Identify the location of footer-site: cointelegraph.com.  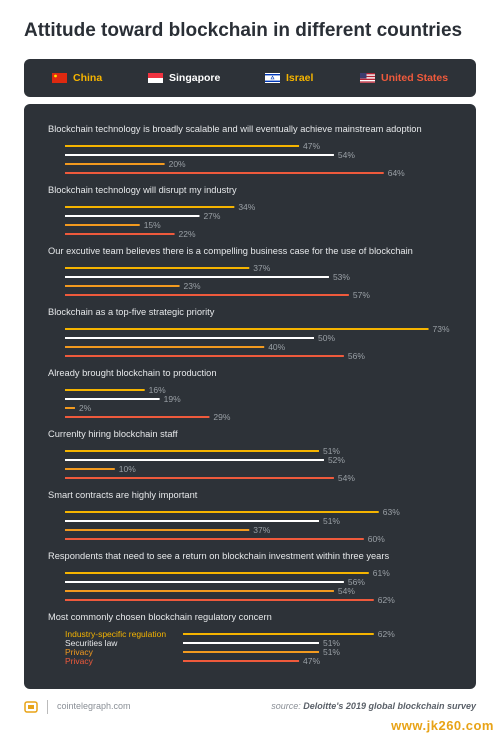
(94, 706).